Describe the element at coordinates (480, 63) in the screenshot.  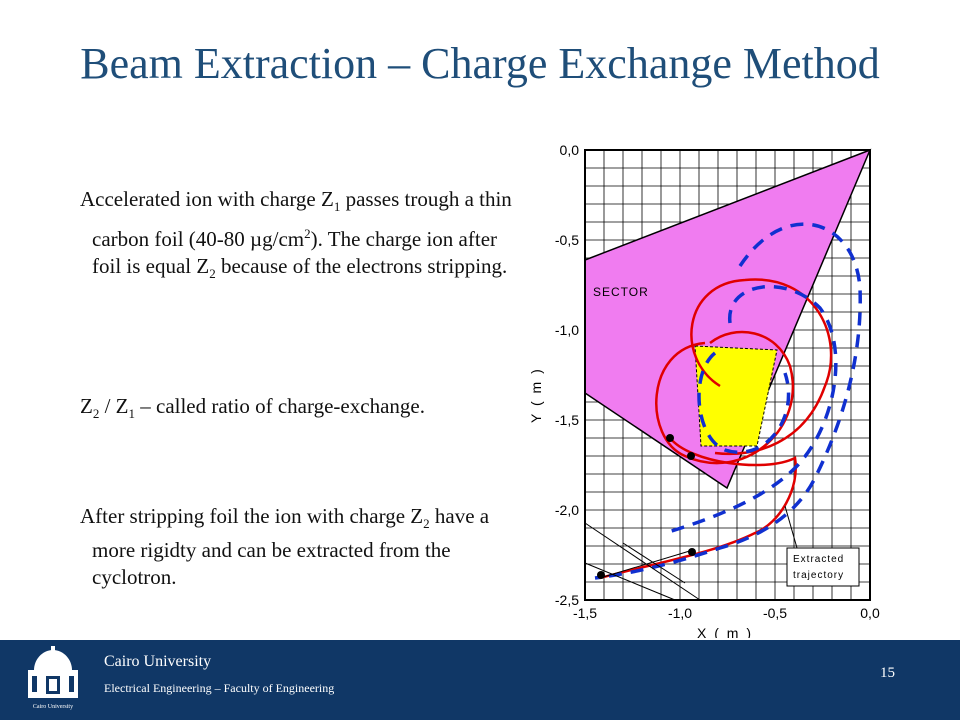
I see `slide-title: Beam Extraction – Charge Exchange Method` at that location.